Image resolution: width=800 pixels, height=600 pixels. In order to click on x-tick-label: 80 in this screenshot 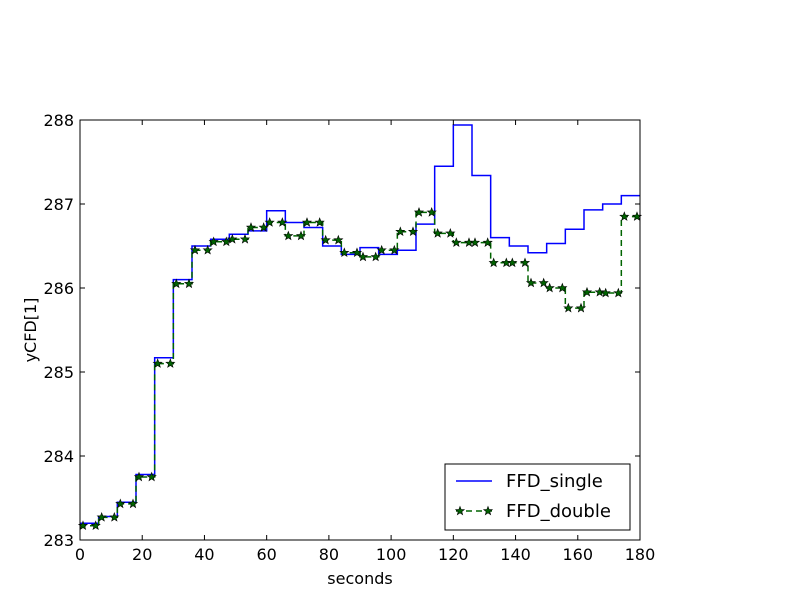, I will do `click(329, 554)`.